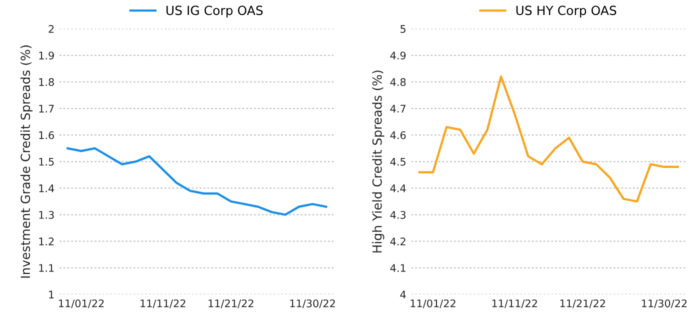 Image resolution: width=700 pixels, height=320 pixels. Describe the element at coordinates (46, 268) in the screenshot. I see `y-tick-label: 1.1` at that location.